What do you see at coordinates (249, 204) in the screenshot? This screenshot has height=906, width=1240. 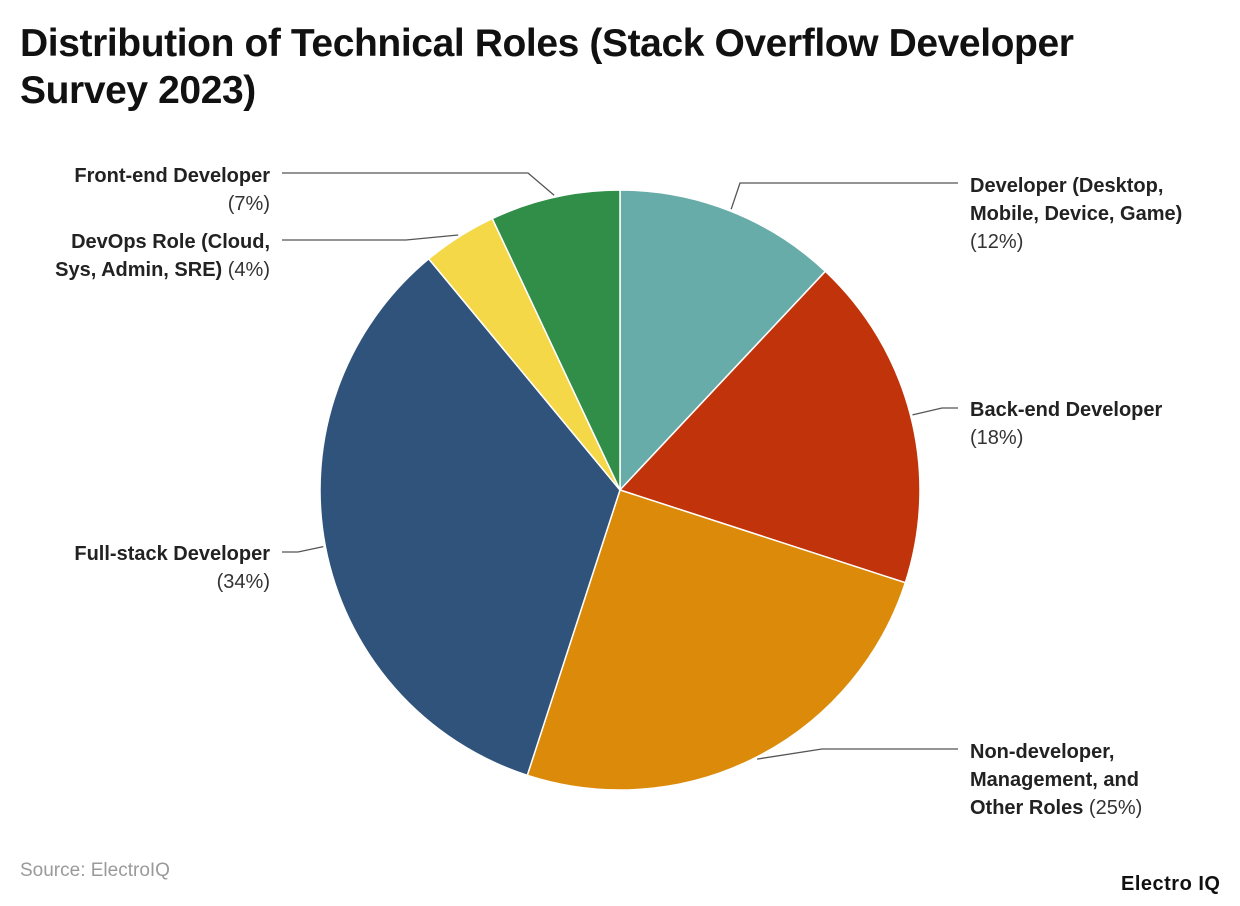 I see `slice-value-label: (7%)` at bounding box center [249, 204].